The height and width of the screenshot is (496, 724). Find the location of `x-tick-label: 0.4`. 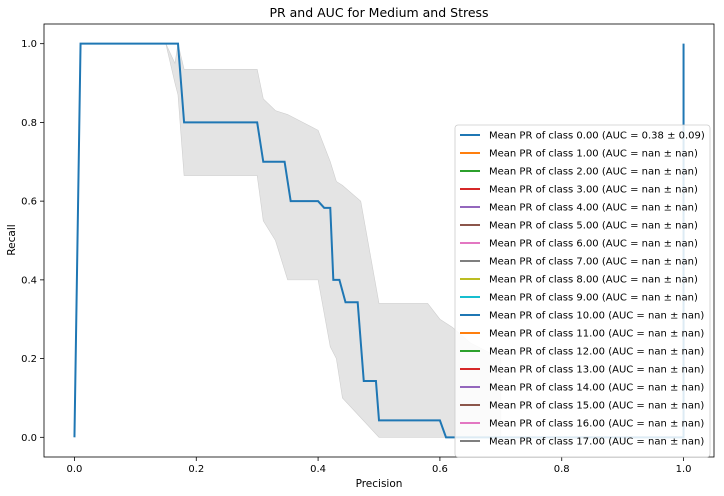

x-tick-label: 0.4 is located at coordinates (318, 469).